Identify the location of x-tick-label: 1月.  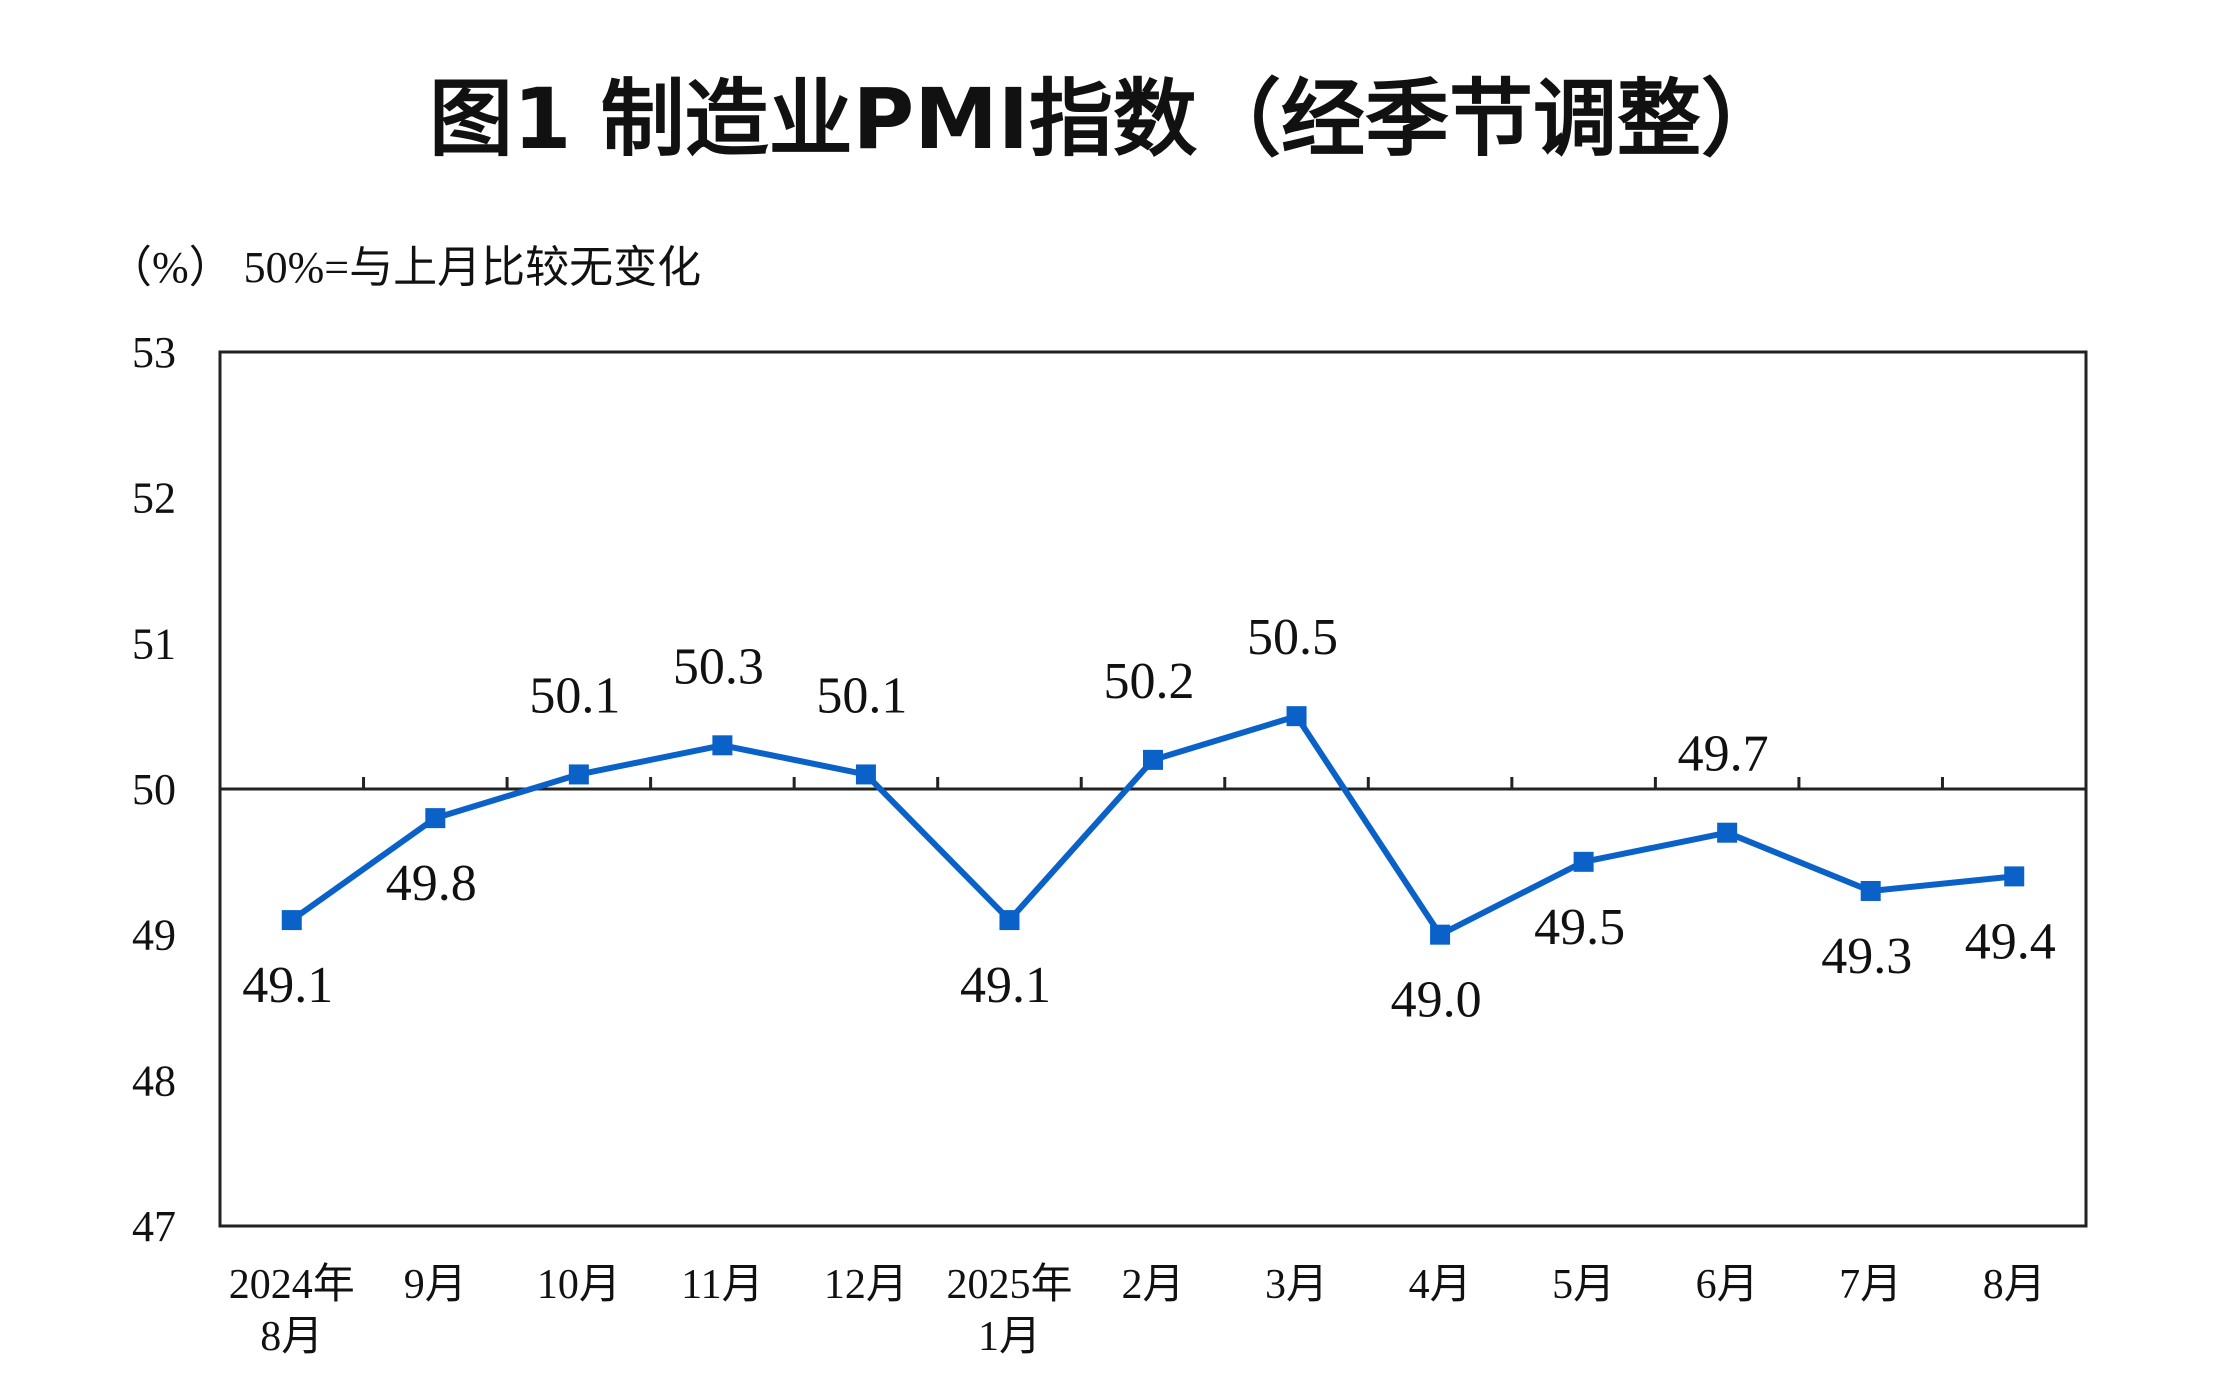
(1009, 1337).